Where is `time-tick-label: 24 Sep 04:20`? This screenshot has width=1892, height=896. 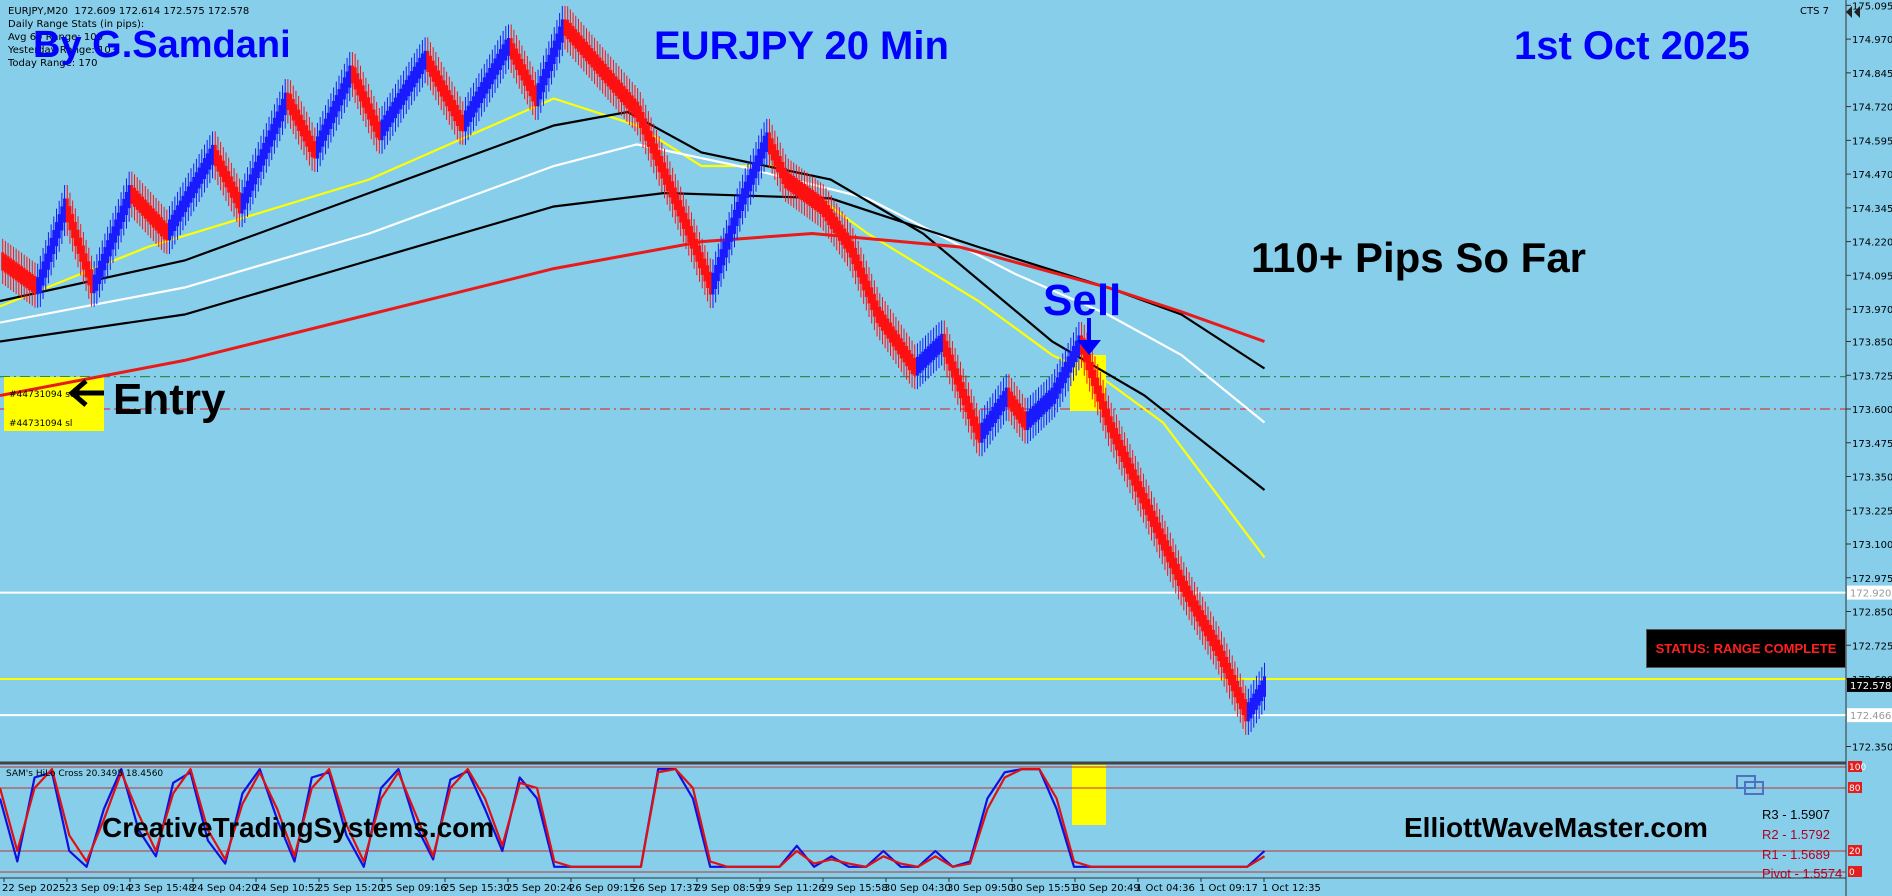
time-tick-label: 24 Sep 04:20 is located at coordinates (224, 888).